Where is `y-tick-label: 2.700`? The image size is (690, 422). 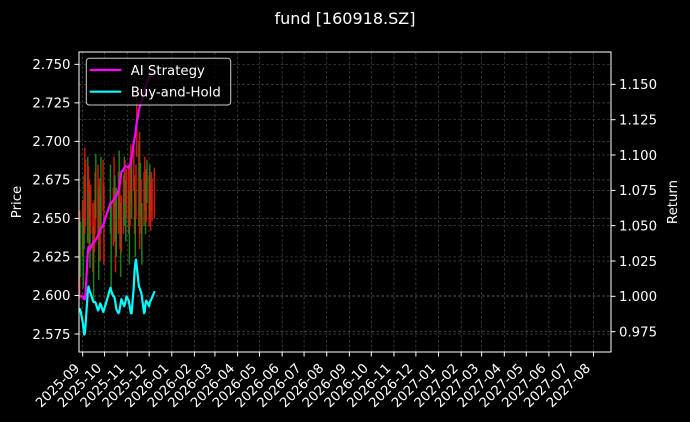
y-tick-label: 2.700 is located at coordinates (51, 142).